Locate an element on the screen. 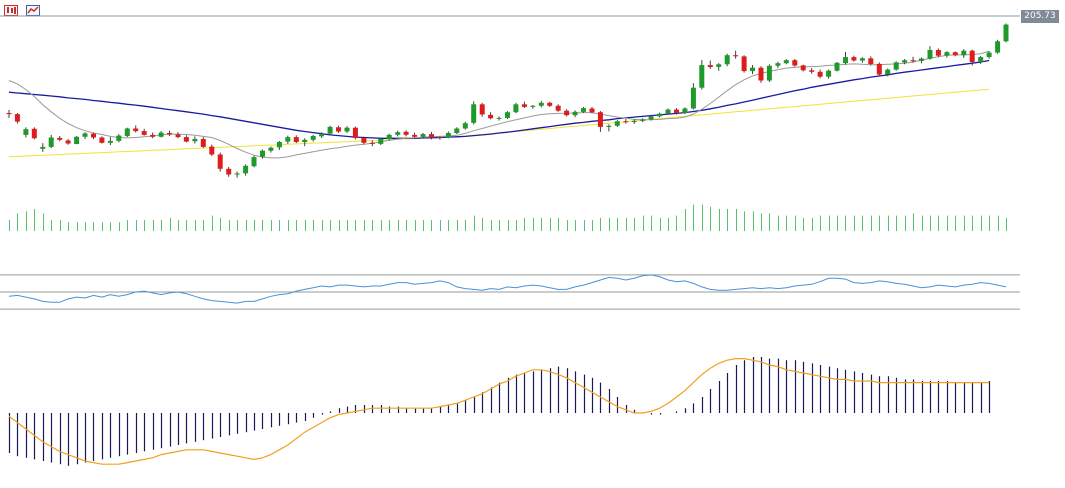  last-price-label: 205.73 is located at coordinates (1040, 16).